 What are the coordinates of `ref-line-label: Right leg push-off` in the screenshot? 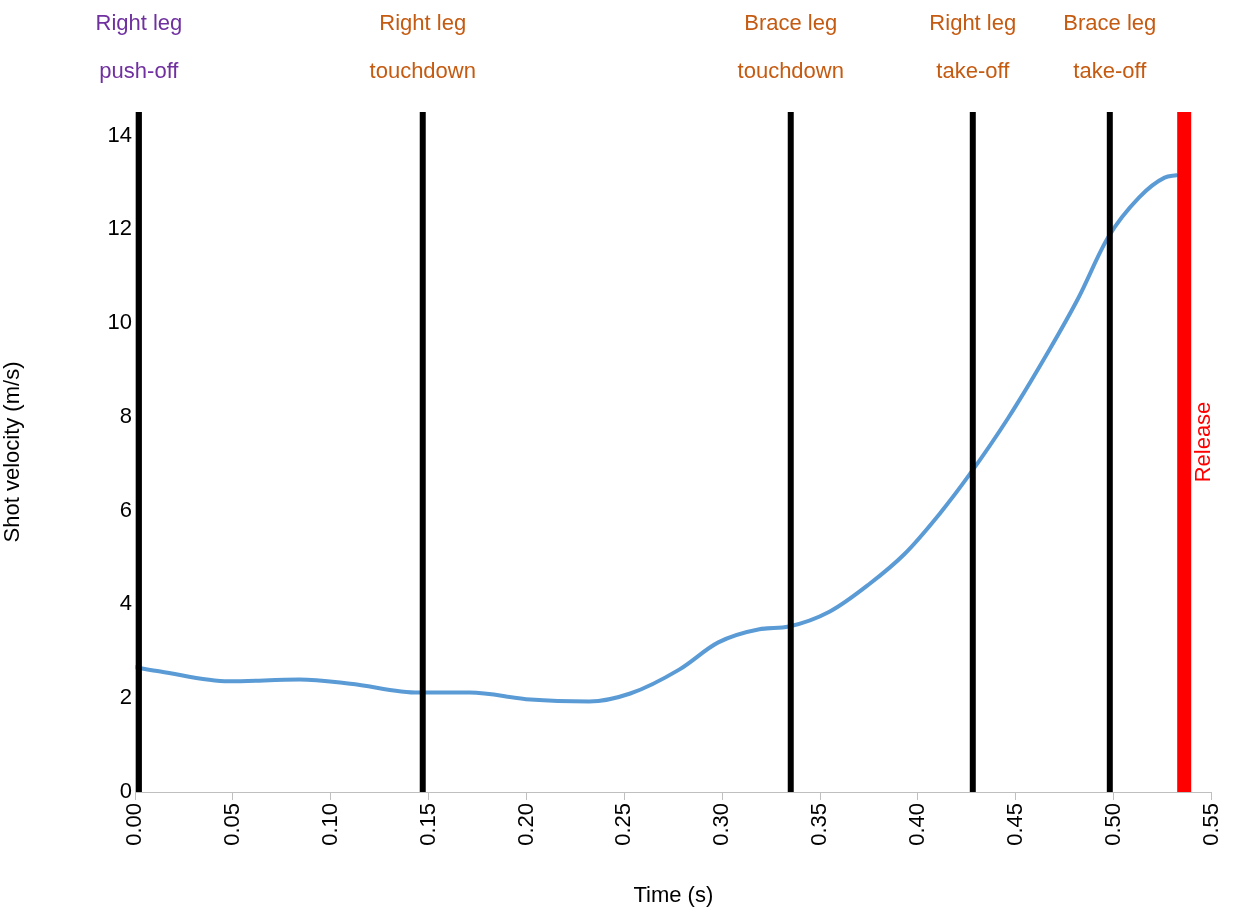 It's located at (139, 47).